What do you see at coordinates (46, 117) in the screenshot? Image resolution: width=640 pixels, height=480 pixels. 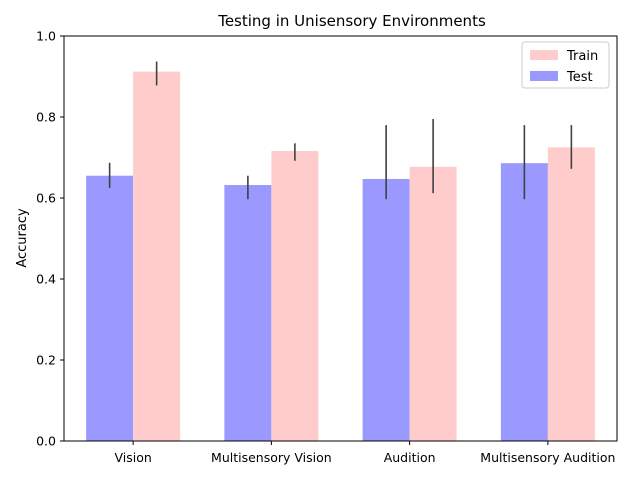 I see `y-tick-label-5: 0.8` at bounding box center [46, 117].